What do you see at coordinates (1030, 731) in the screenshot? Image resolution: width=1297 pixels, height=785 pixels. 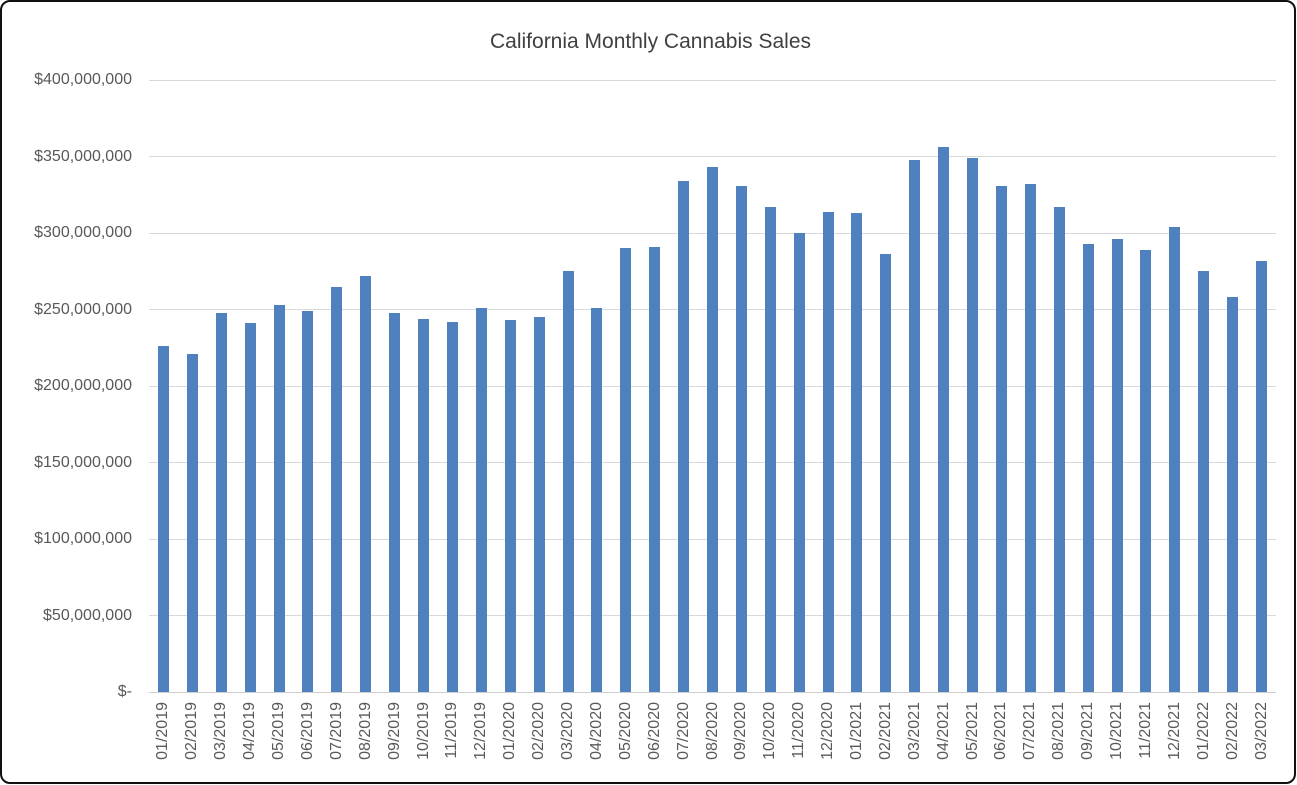 I see `x-axis-tick-label: 07/2021` at bounding box center [1030, 731].